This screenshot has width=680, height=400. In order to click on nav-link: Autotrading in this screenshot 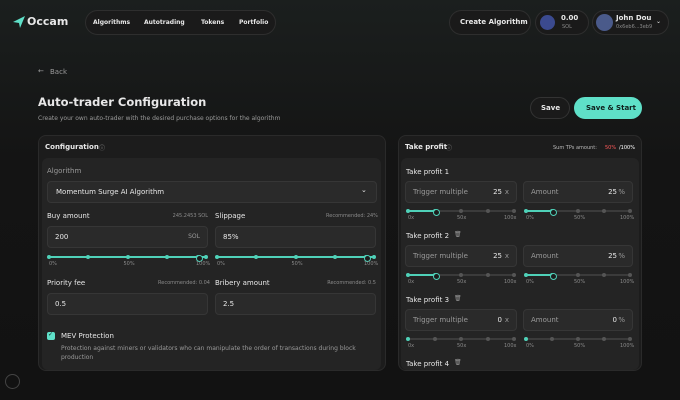, I will do `click(164, 22)`.